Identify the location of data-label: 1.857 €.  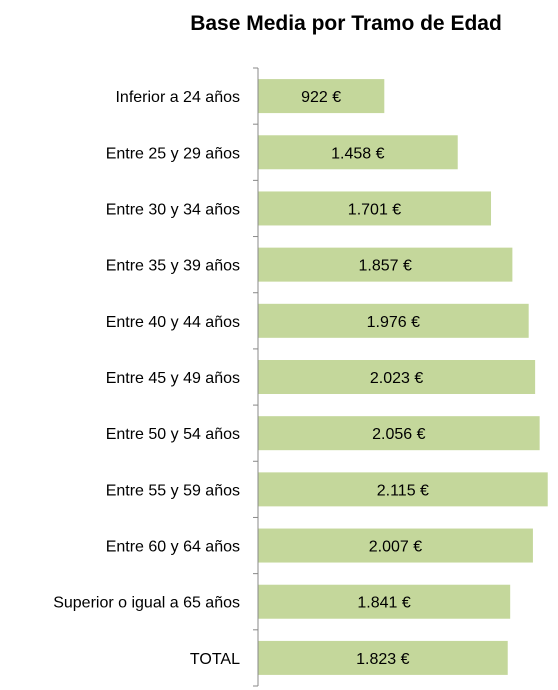
(384, 266).